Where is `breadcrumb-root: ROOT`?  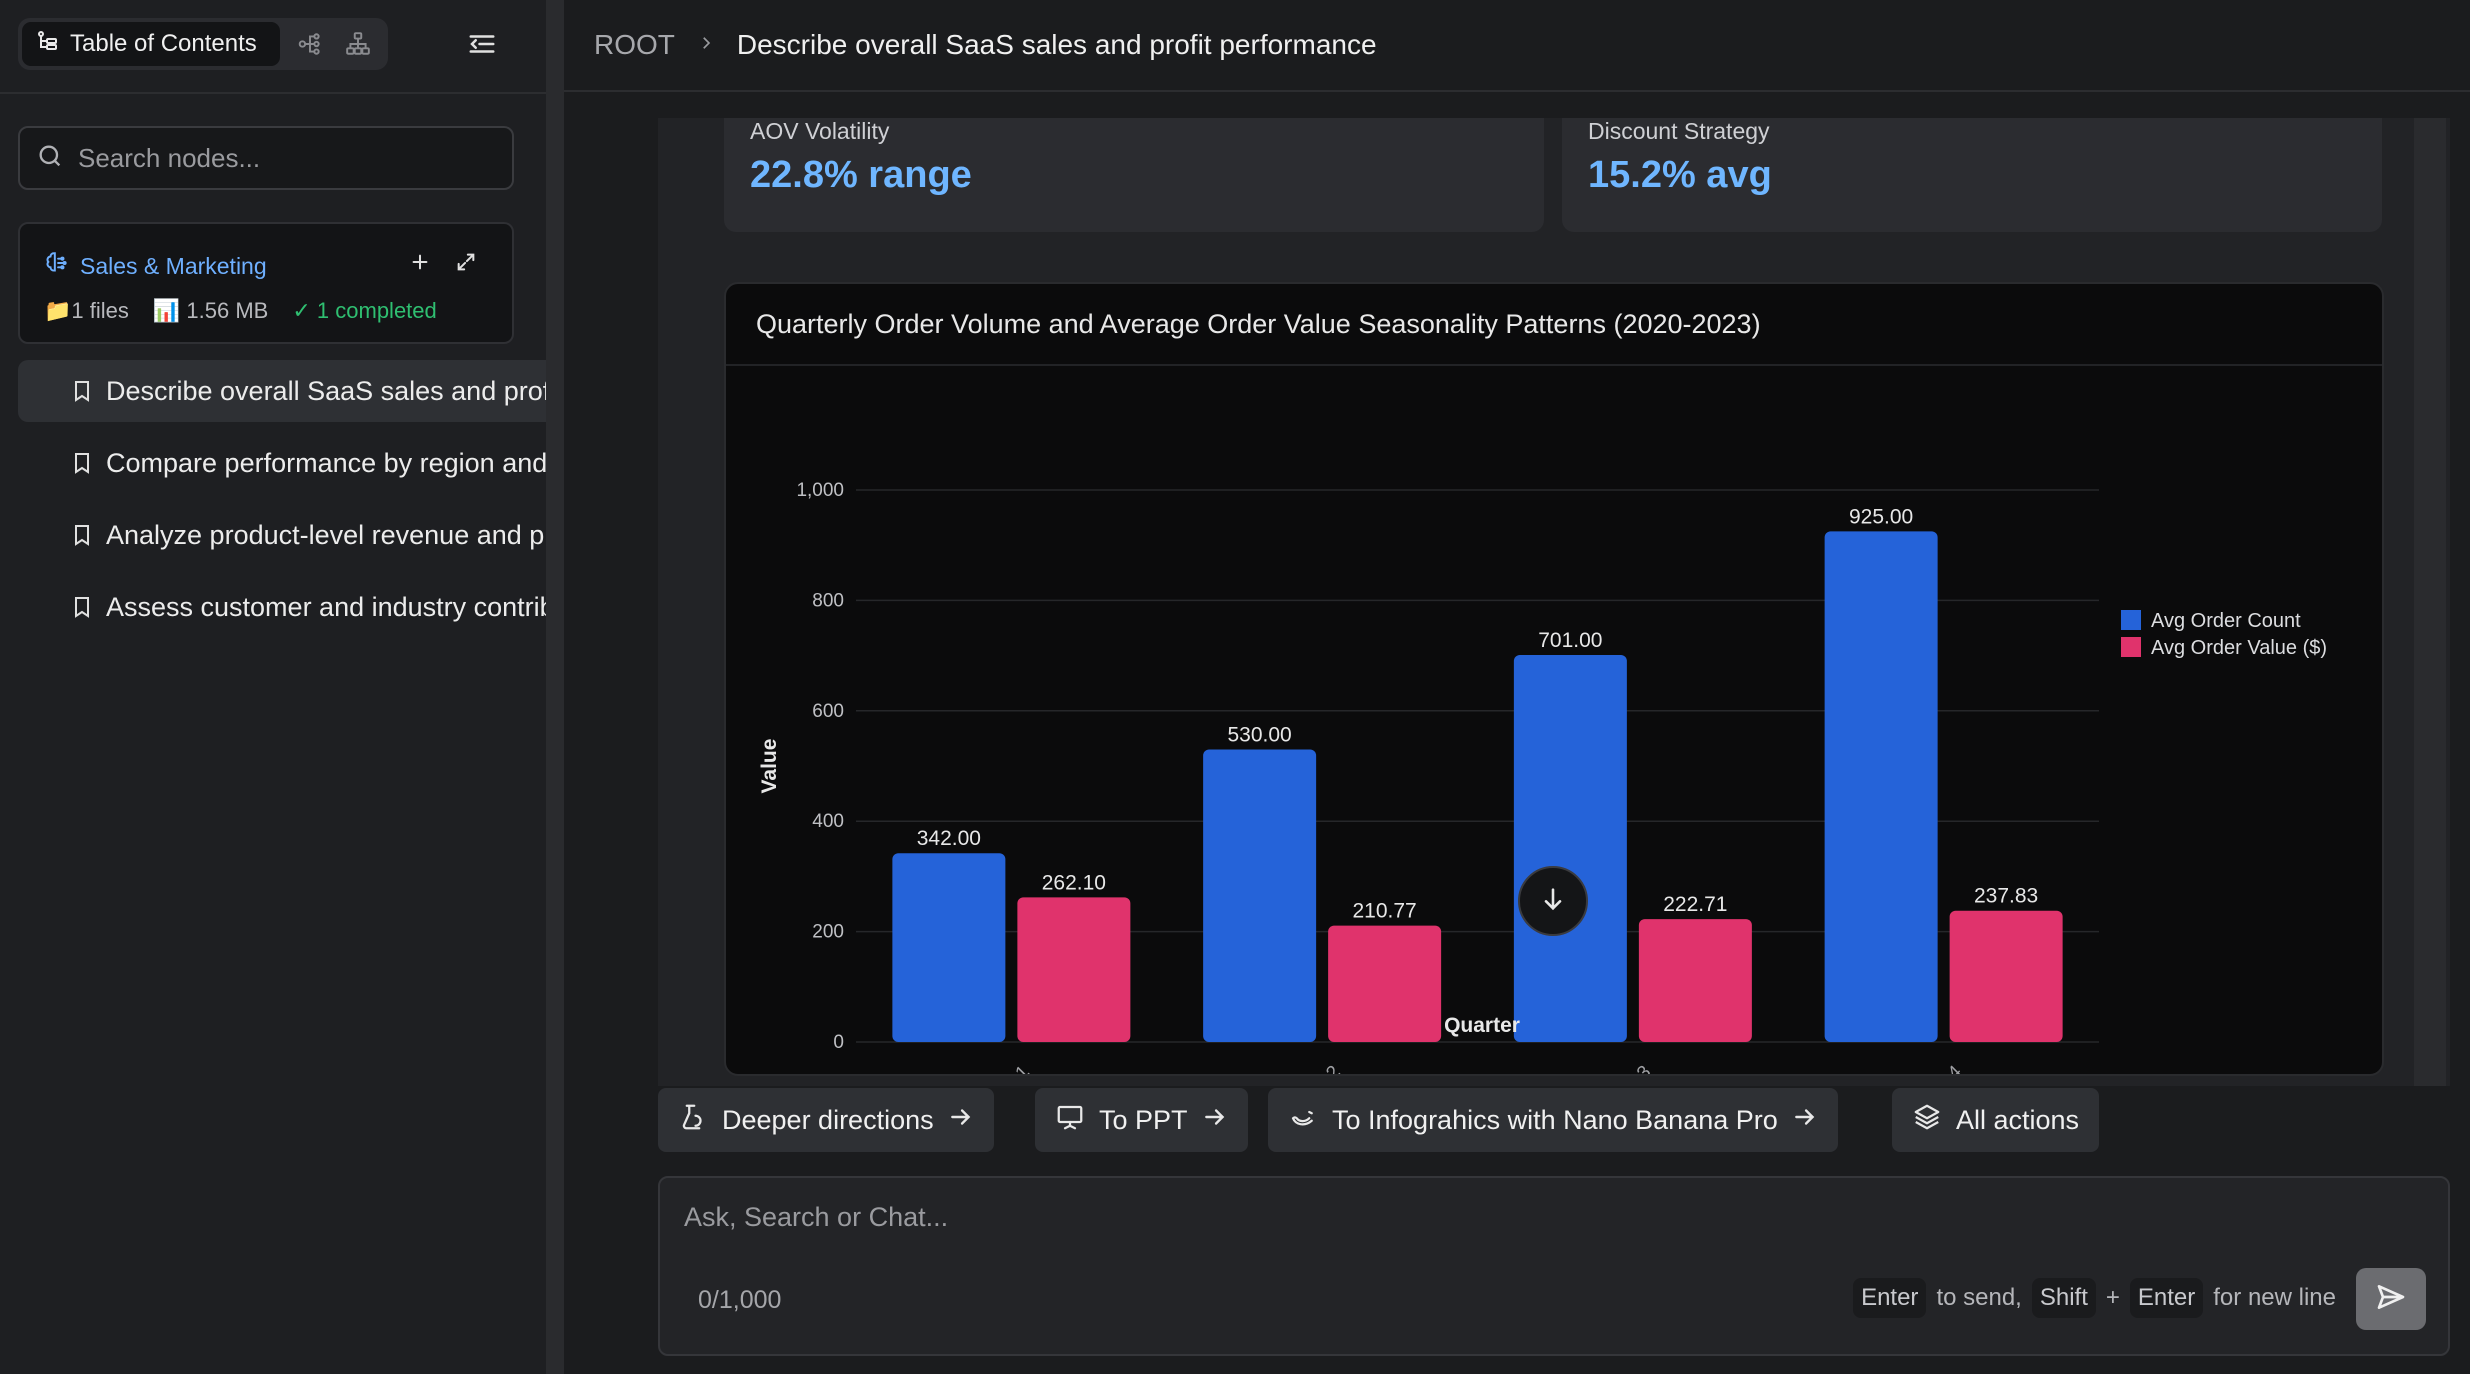 breadcrumb-root: ROOT is located at coordinates (634, 44).